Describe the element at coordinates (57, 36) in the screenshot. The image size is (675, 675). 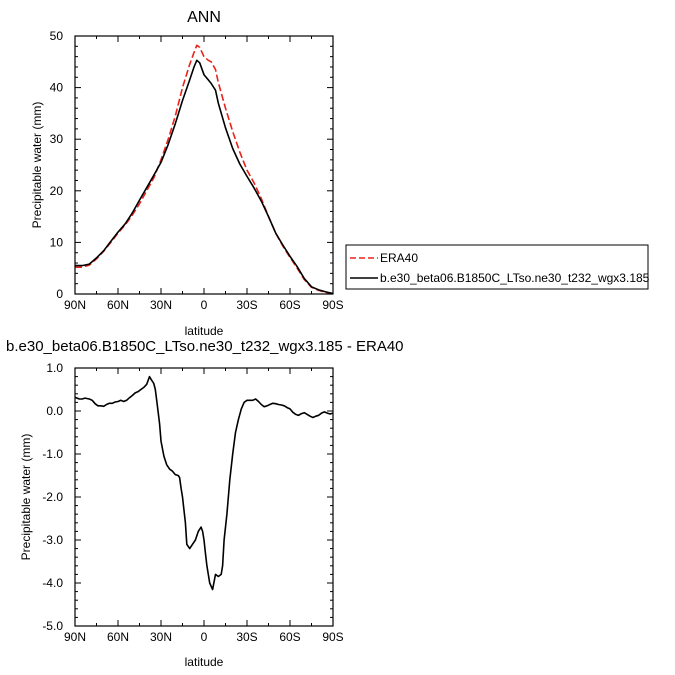
I see `y-tick-label: 50` at that location.